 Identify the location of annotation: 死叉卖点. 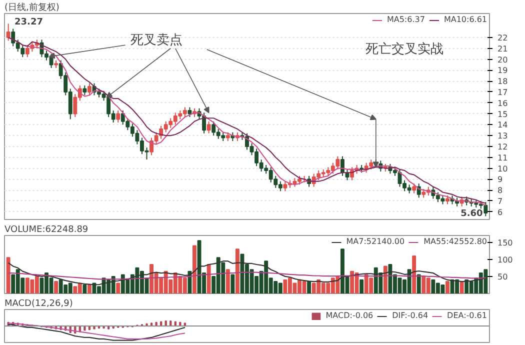
(156, 40).